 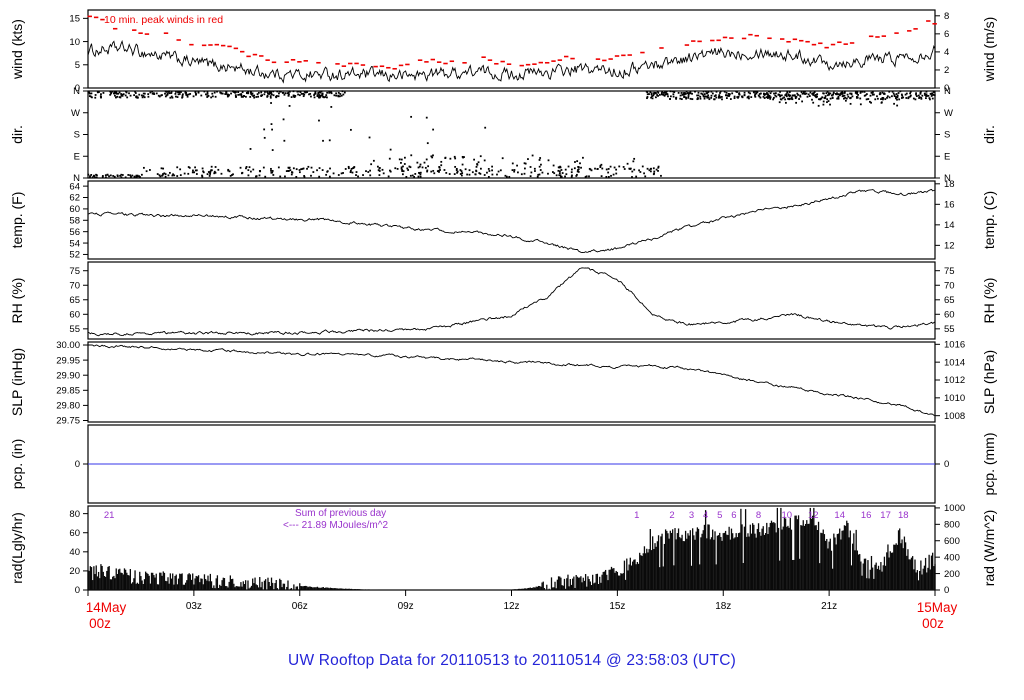 What do you see at coordinates (68, 375) in the screenshot?
I see `left-tick-label: 29.90` at bounding box center [68, 375].